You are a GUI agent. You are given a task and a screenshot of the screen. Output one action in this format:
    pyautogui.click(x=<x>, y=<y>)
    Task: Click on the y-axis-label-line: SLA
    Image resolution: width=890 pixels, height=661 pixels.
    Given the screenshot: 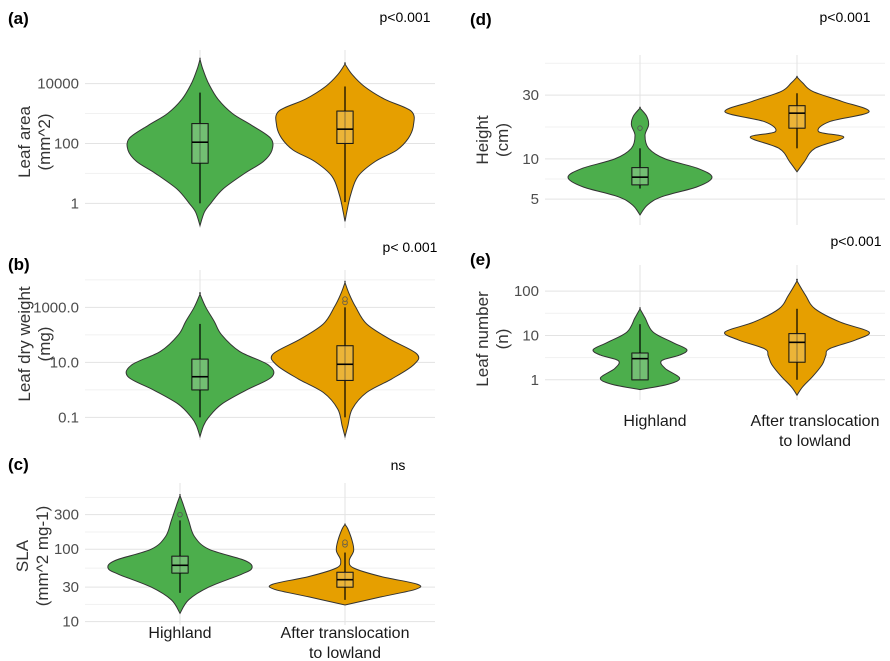 What is the action you would take?
    pyautogui.click(x=22, y=555)
    